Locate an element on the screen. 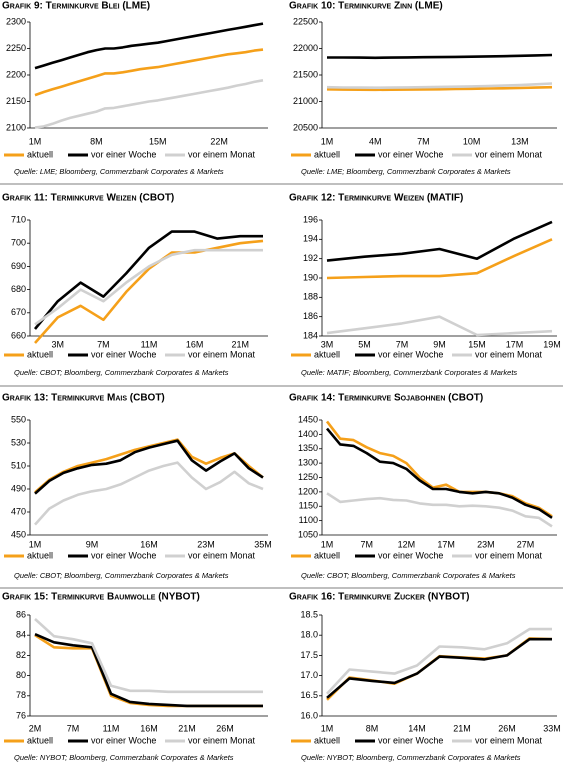 Image resolution: width=563 pixels, height=763 pixels. y-tick-label: 192 is located at coordinates (310, 258).